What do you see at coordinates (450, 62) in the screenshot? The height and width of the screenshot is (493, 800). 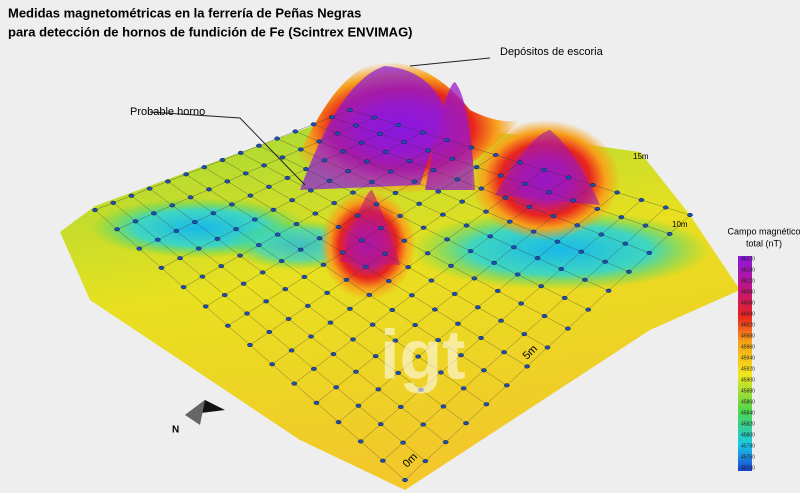 I see `pointer` at bounding box center [450, 62].